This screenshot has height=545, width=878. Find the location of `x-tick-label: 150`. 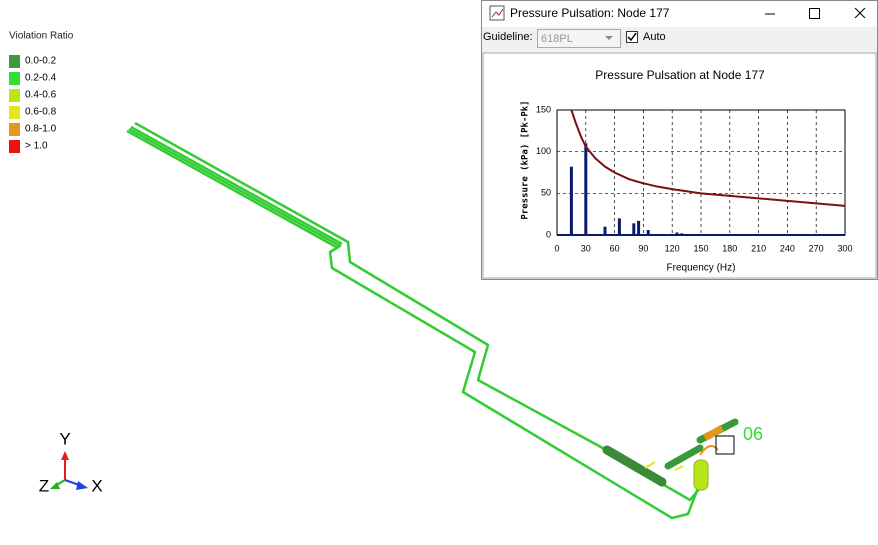

x-tick-label: 150 is located at coordinates (700, 248).